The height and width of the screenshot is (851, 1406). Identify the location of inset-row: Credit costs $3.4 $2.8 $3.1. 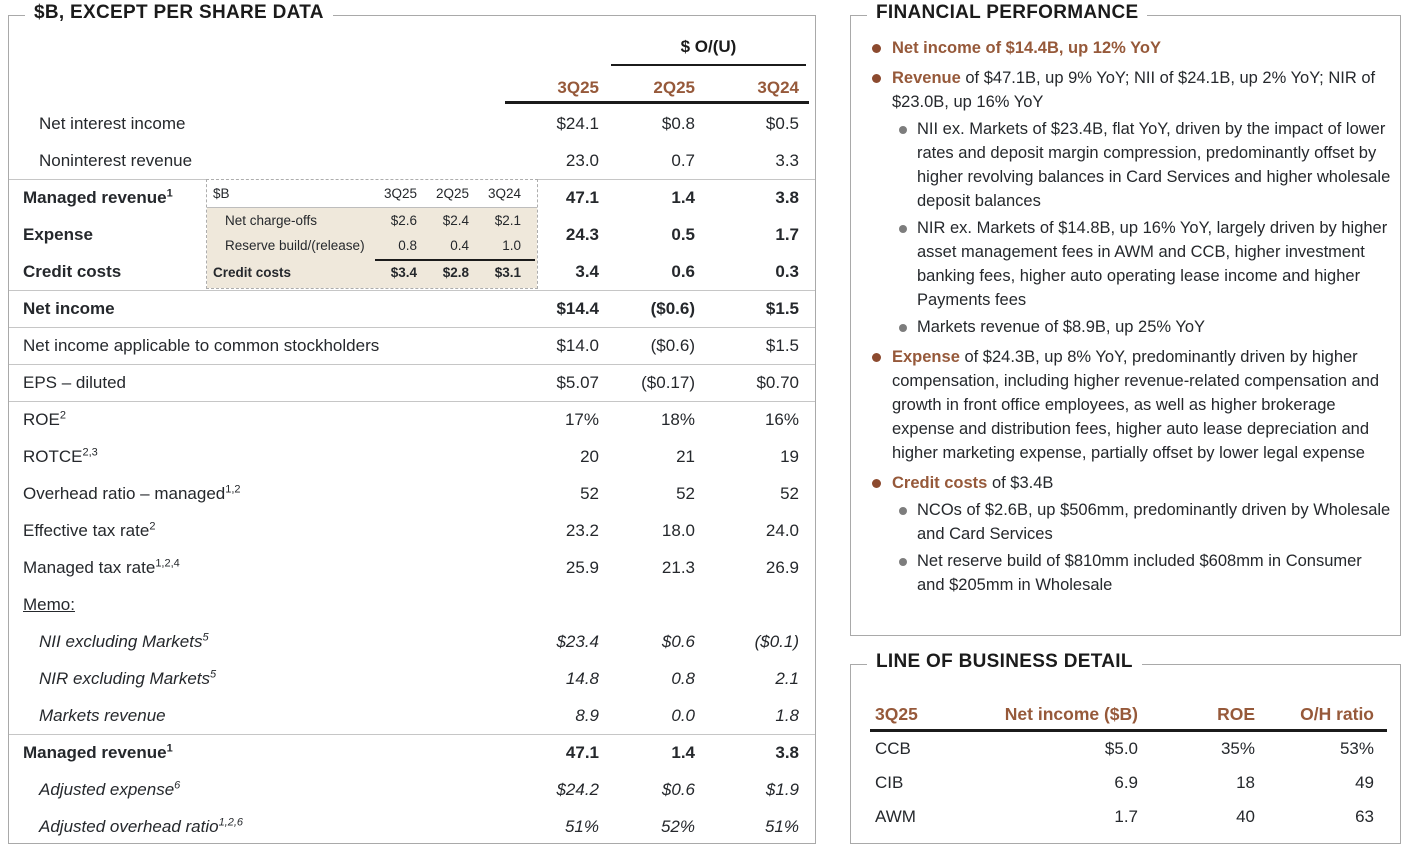
(372, 272).